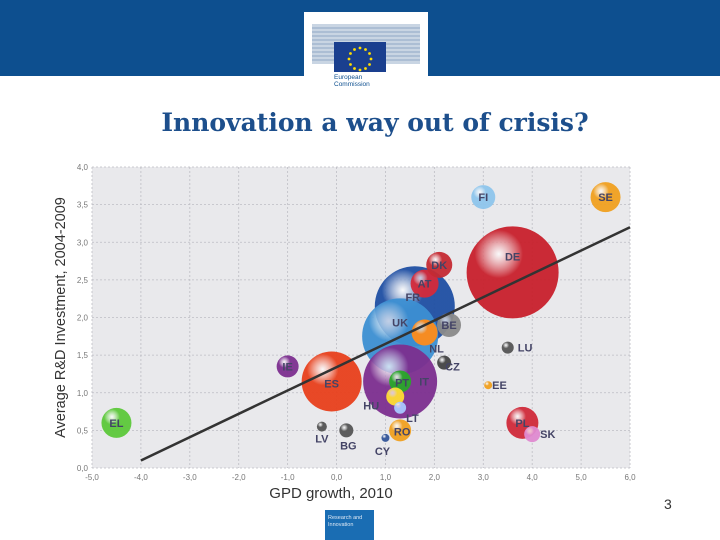  Describe the element at coordinates (341, 525) in the screenshot. I see `footer-line2: Innovation` at that location.